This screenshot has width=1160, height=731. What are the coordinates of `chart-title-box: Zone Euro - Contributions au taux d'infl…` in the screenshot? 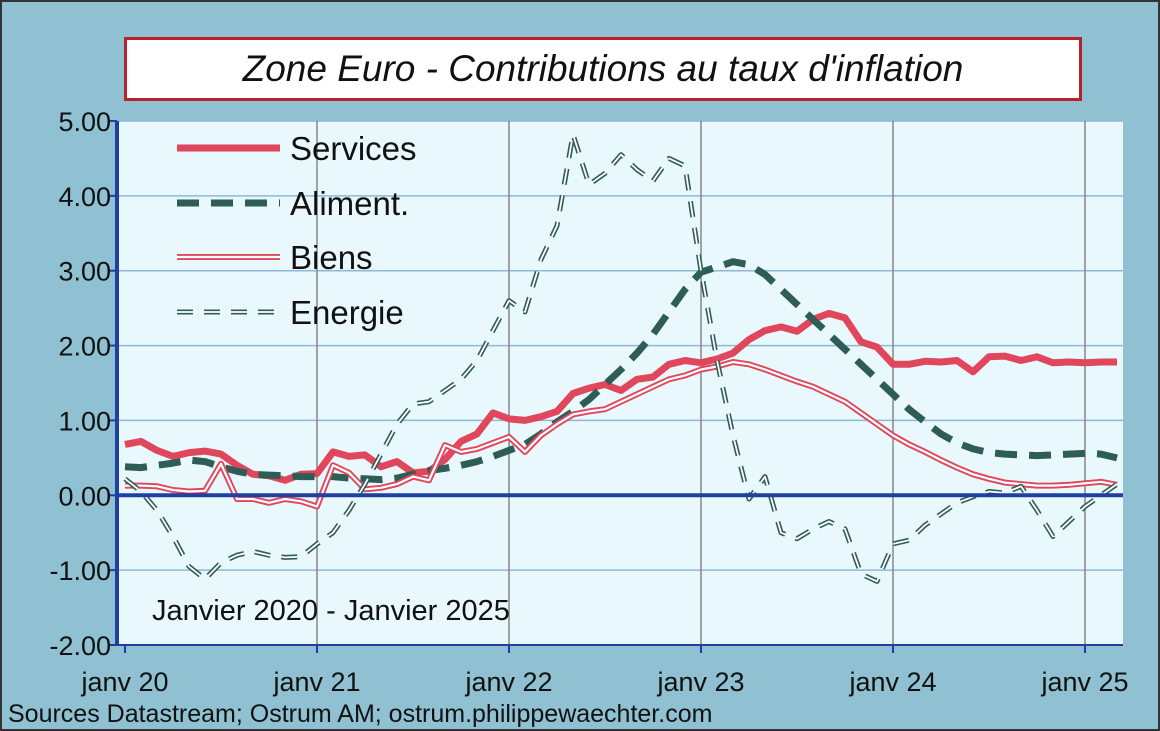 It's located at (603, 69).